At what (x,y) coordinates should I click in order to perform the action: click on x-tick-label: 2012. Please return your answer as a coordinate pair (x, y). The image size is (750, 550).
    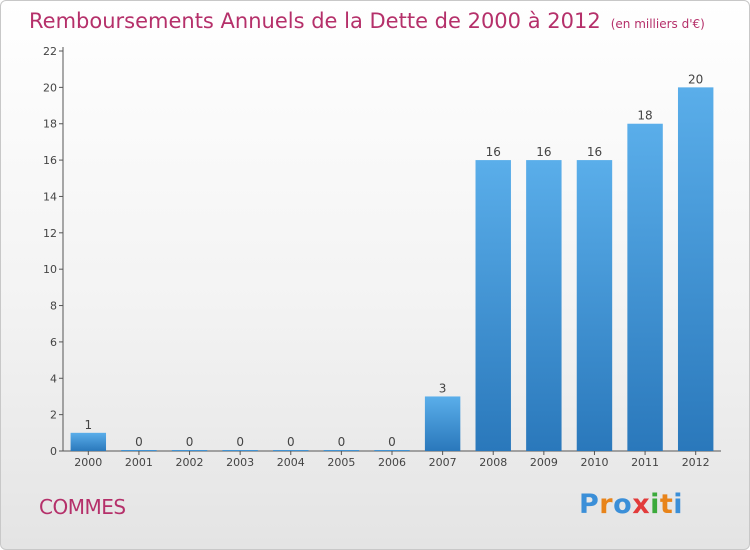
    Looking at the image, I should click on (696, 462).